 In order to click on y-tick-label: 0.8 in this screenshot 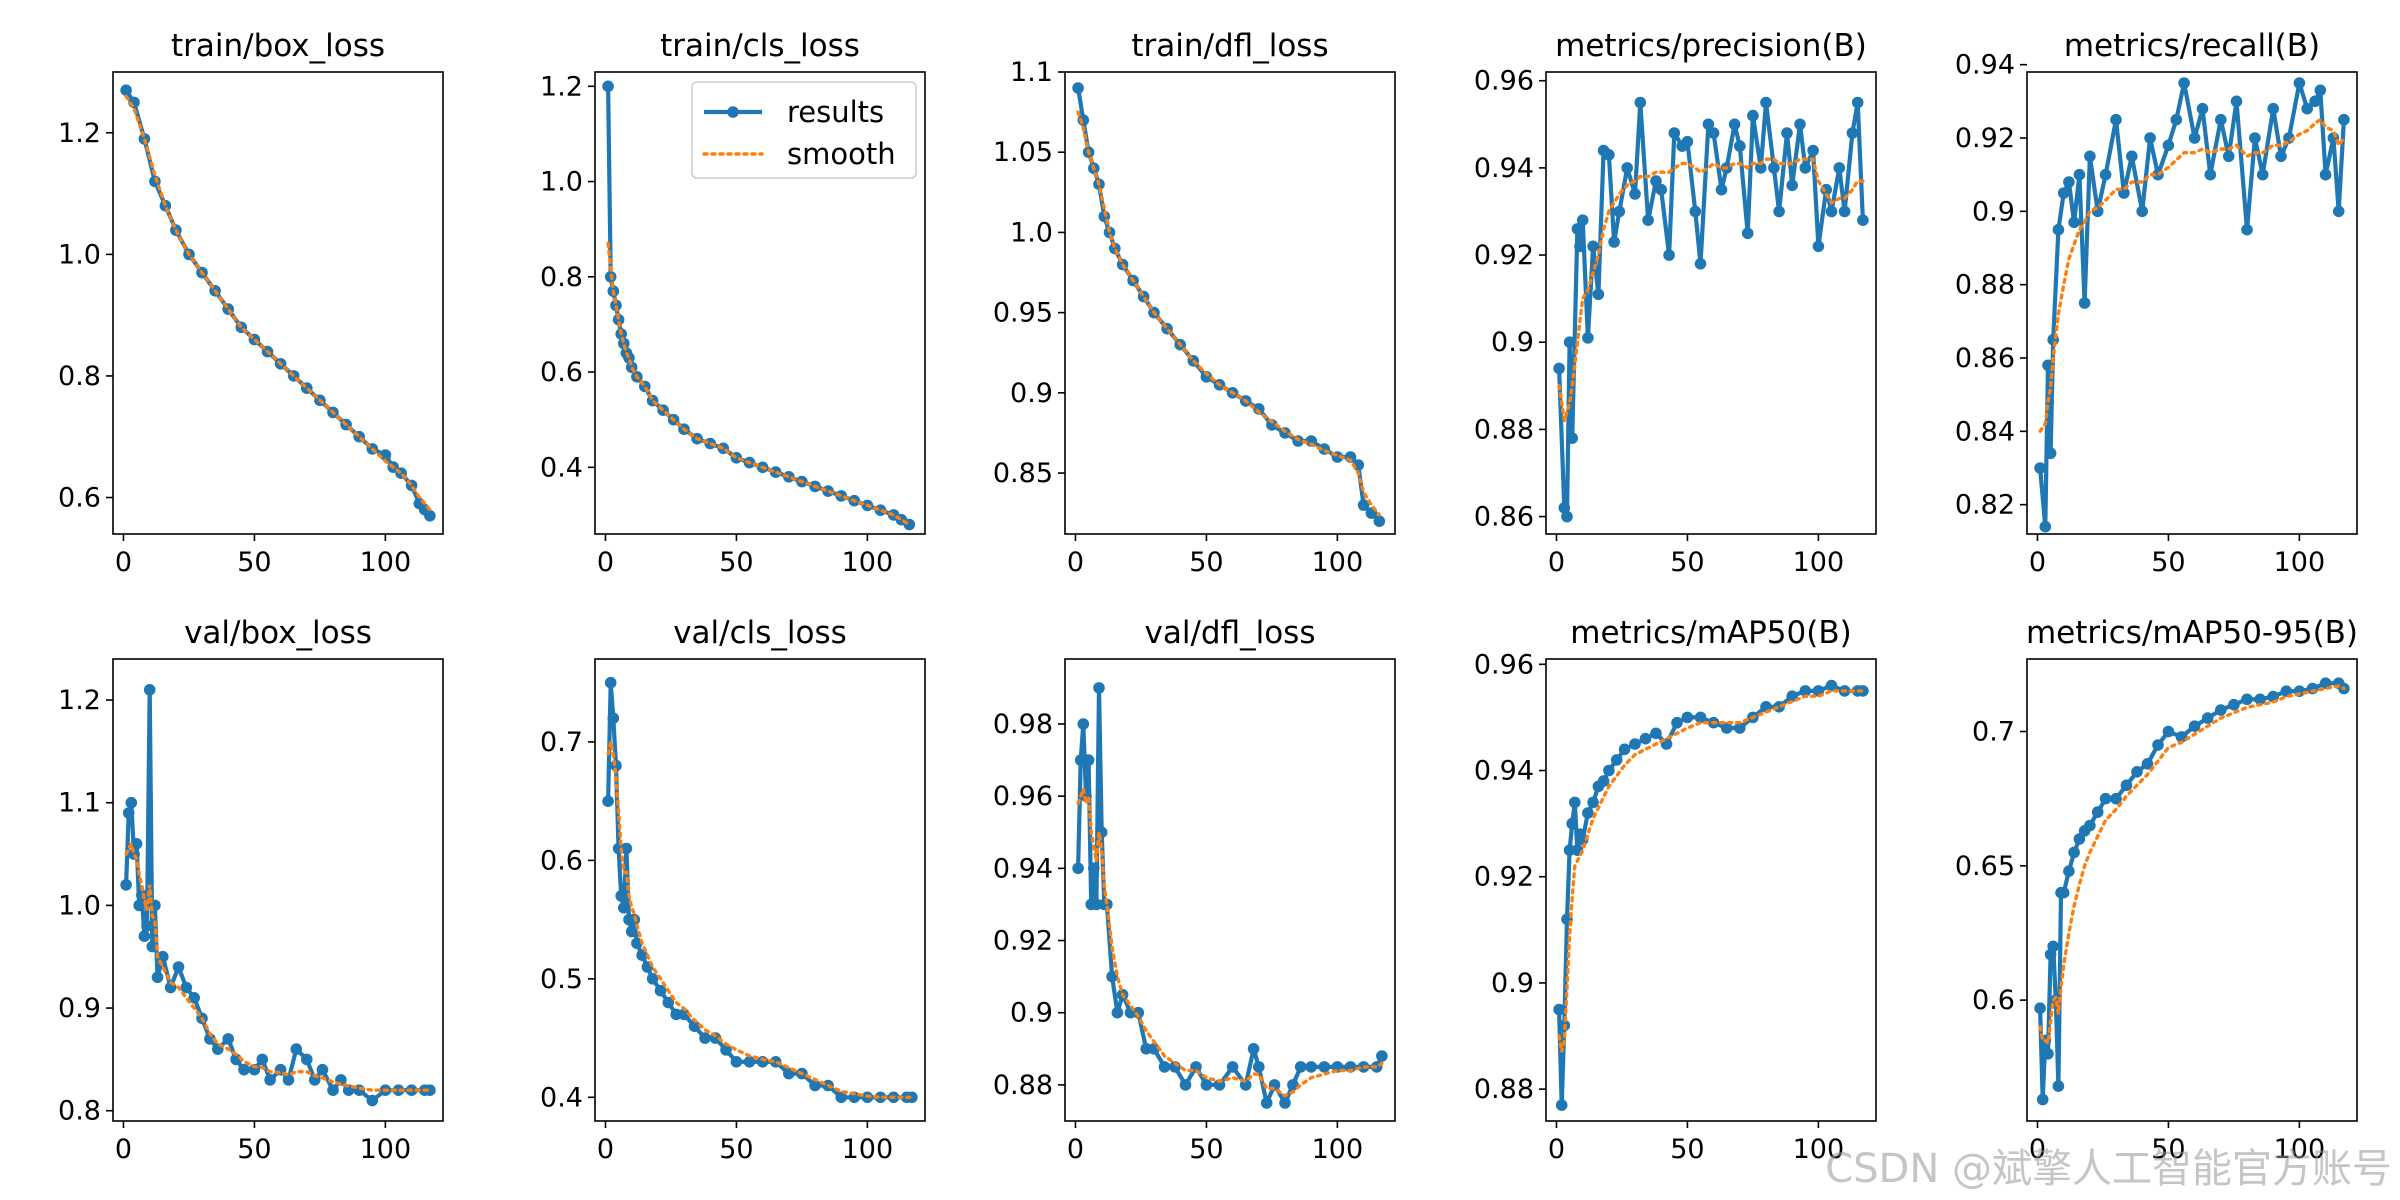, I will do `click(79, 1111)`.